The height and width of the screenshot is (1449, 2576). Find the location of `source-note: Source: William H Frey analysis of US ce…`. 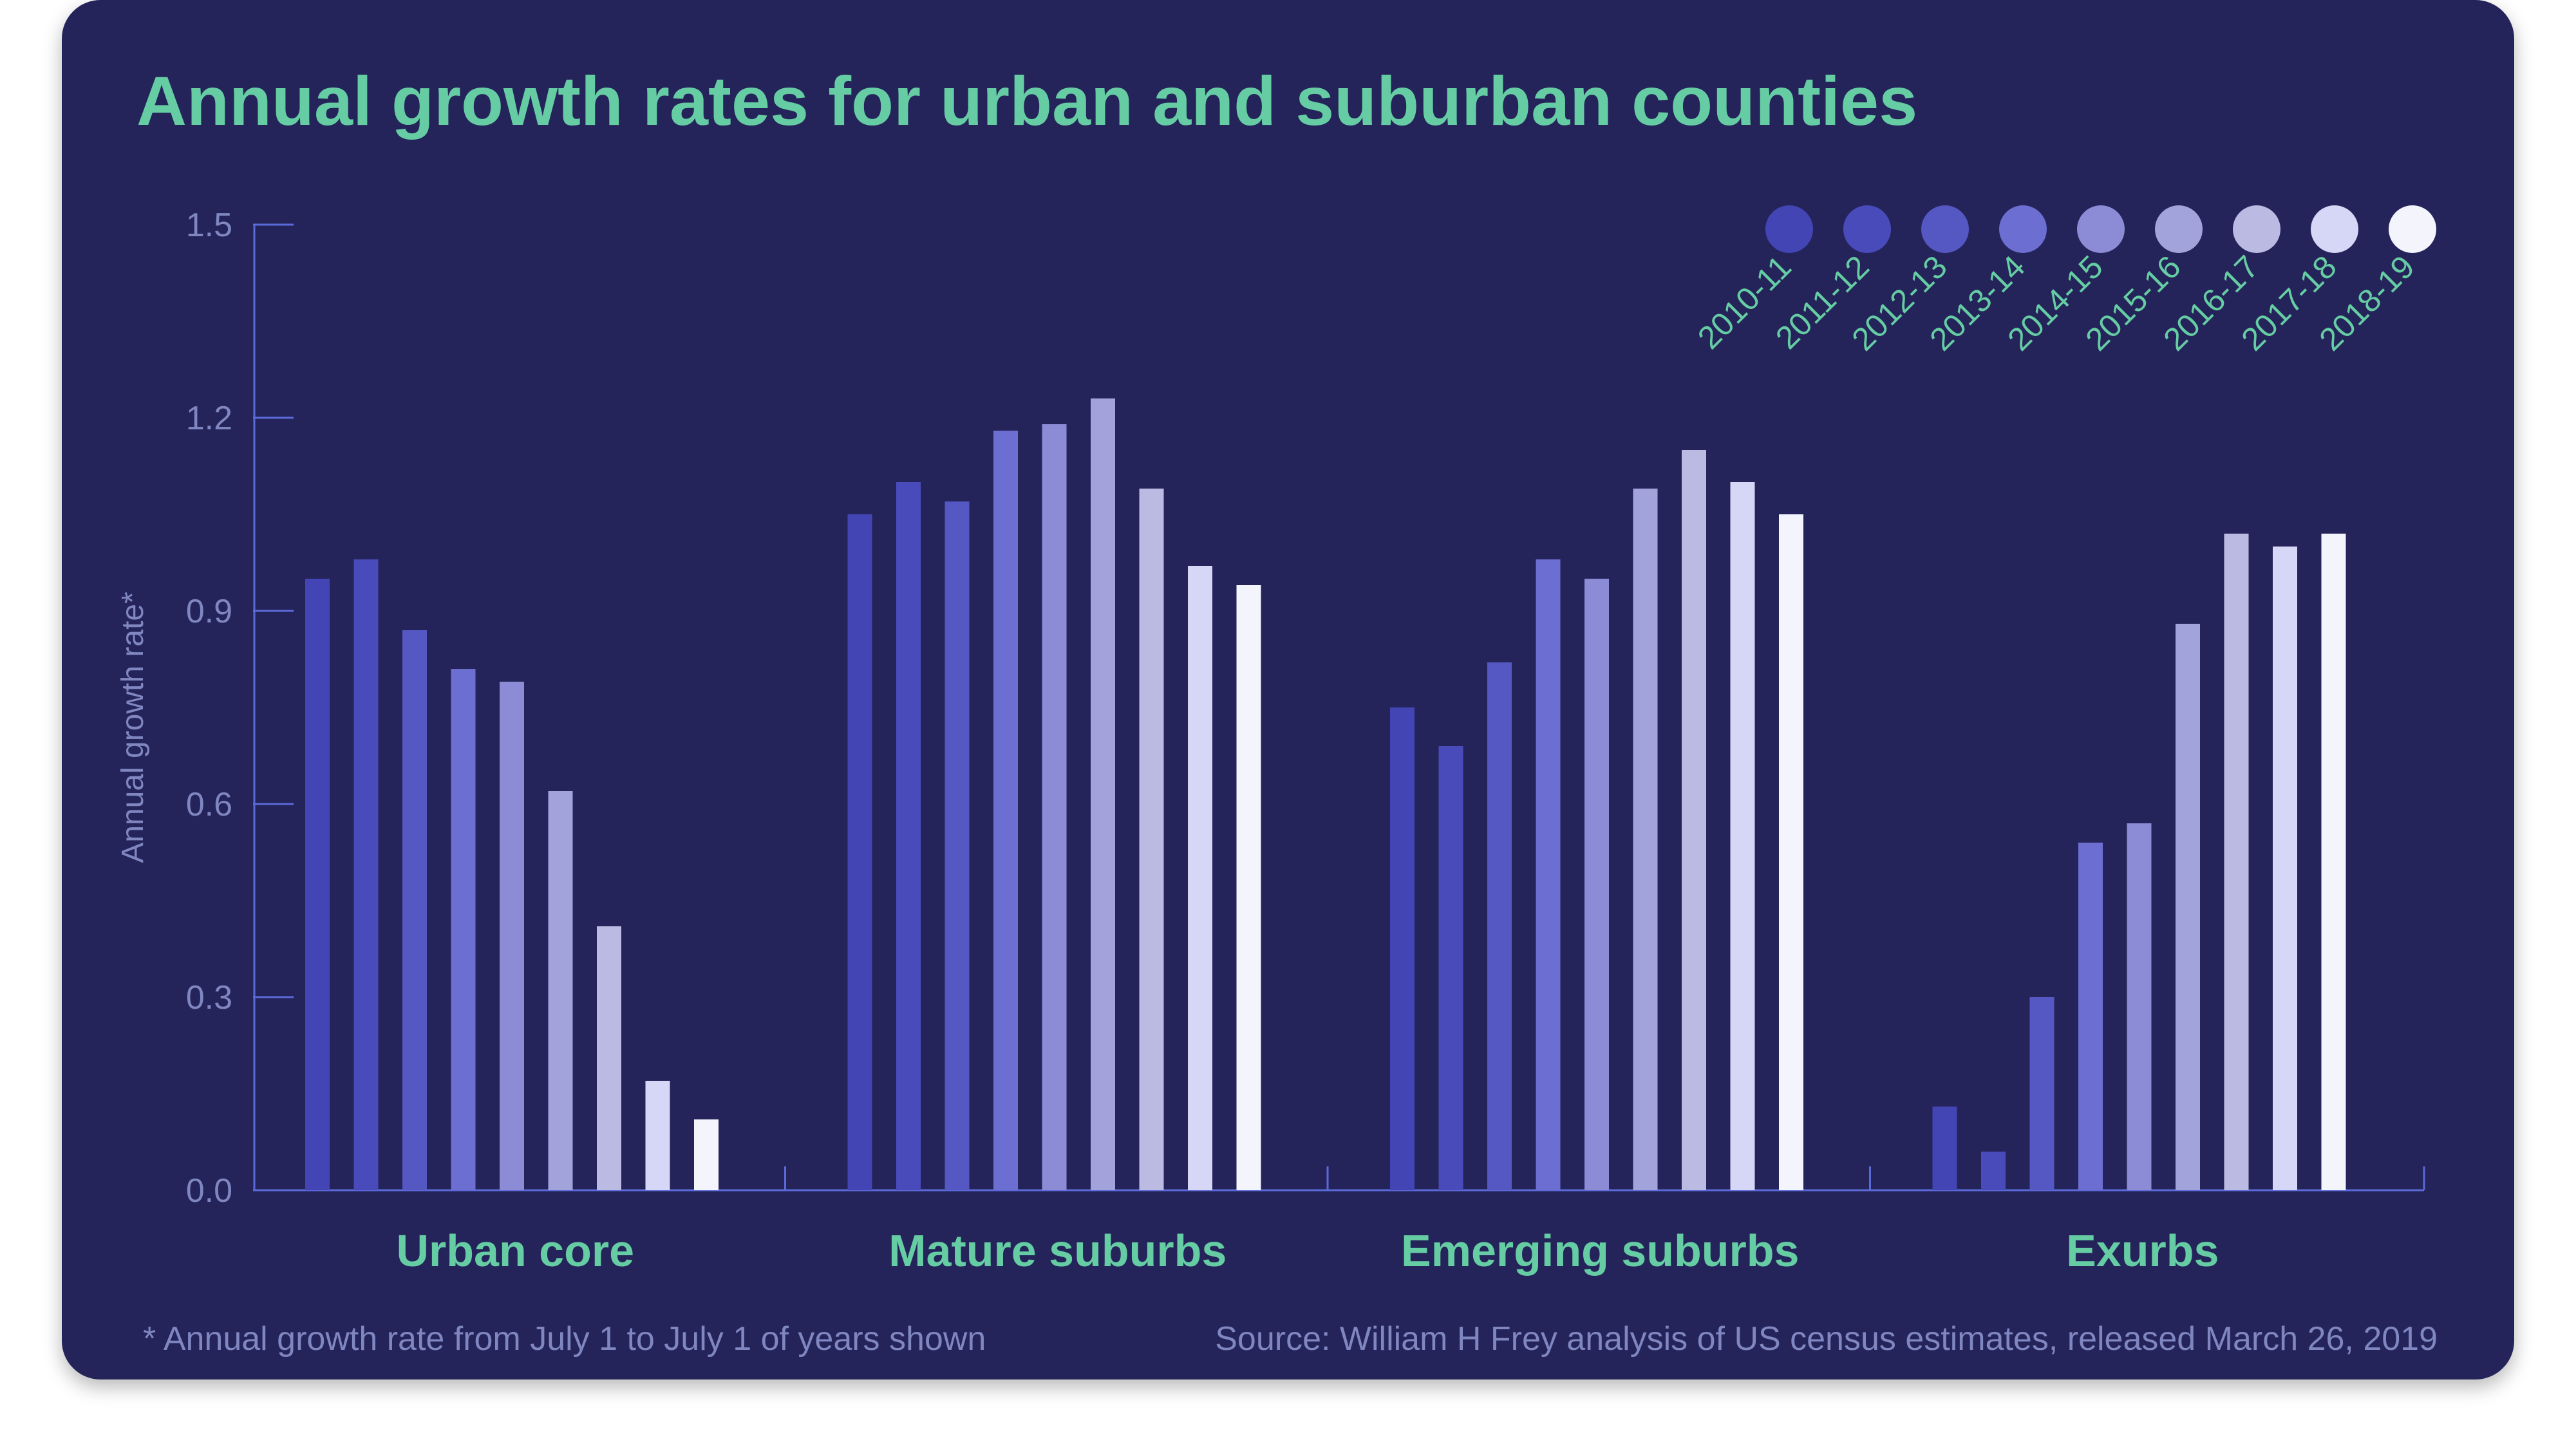

source-note: Source: William H Frey analysis of US ce… is located at coordinates (1826, 1339).